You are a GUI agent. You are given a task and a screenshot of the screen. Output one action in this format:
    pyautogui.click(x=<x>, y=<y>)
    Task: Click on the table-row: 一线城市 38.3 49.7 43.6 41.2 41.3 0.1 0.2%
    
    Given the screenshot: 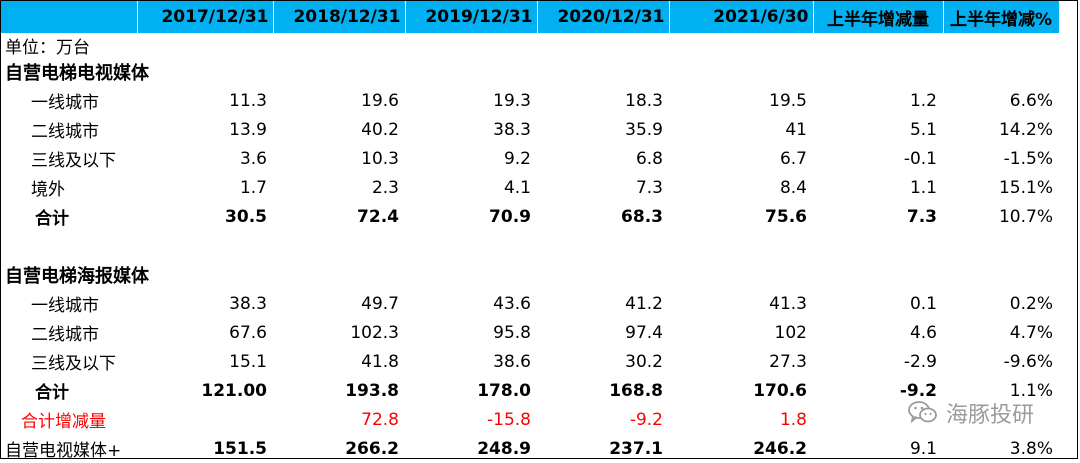 What is the action you would take?
    pyautogui.click(x=530, y=303)
    